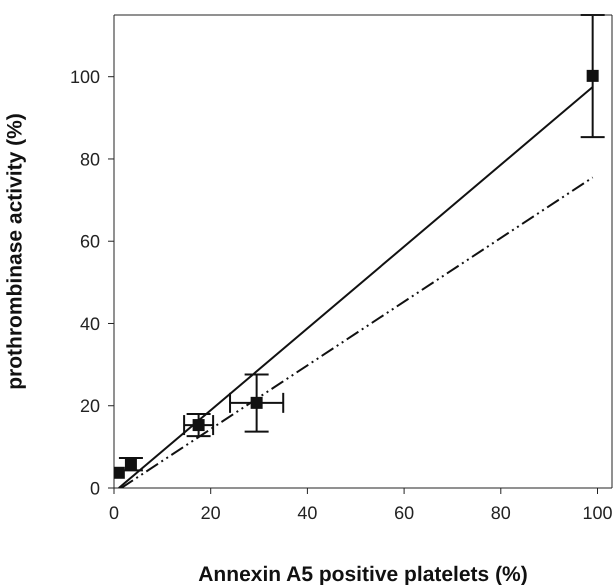 The image size is (614, 585). Describe the element at coordinates (95, 488) in the screenshot. I see `y-tick-label: 0` at that location.